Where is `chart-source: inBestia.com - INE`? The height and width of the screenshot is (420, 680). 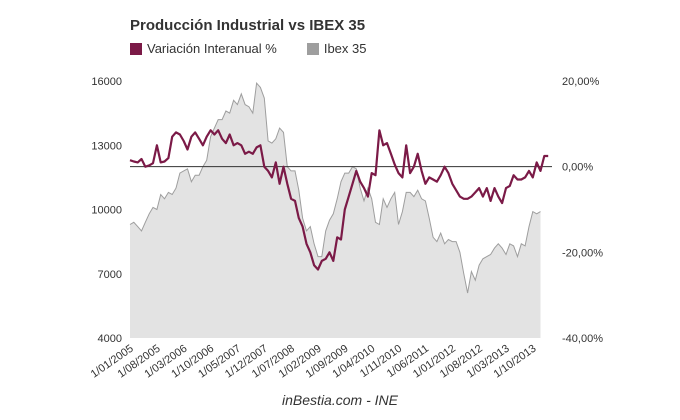 chart-source: inBestia.com - INE is located at coordinates (340, 400).